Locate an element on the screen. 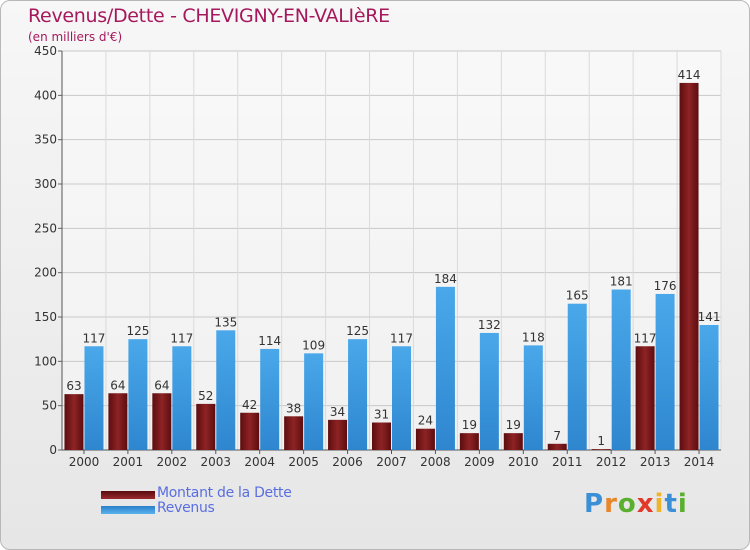 The image size is (750, 550). legend-label-dette: Montant de la Dette is located at coordinates (224, 493).